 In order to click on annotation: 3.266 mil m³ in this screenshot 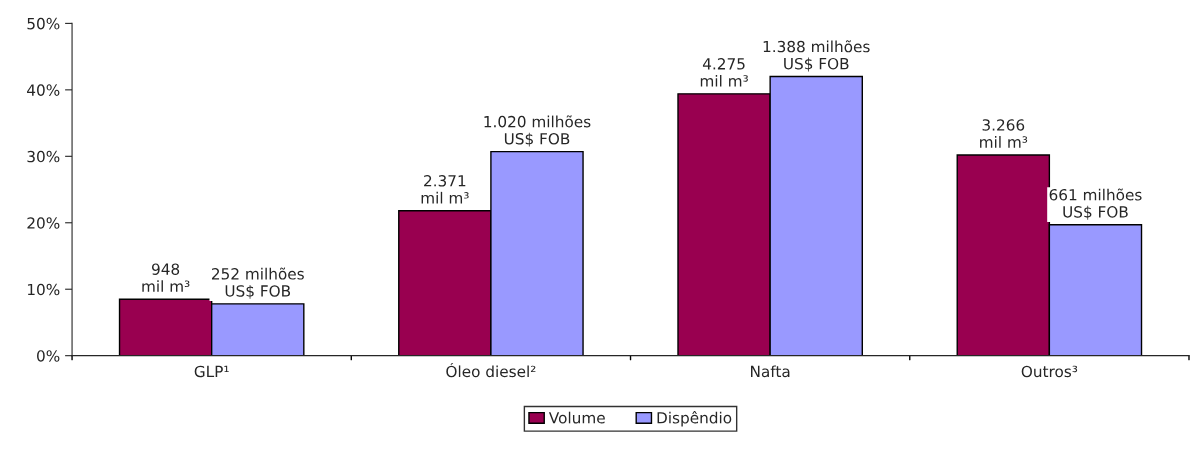, I will do `click(1004, 133)`.